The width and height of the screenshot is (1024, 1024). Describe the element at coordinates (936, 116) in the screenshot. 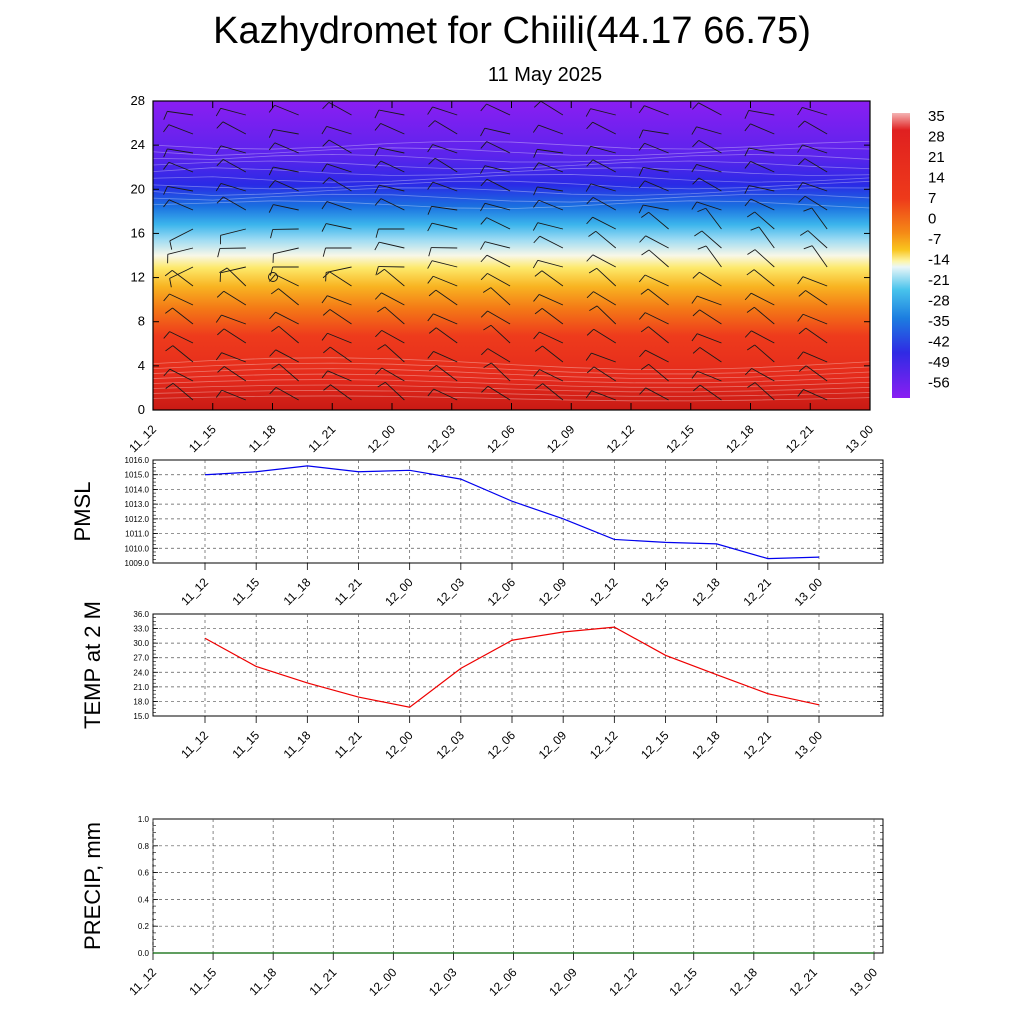

I see `colorbar-label: 35` at that location.